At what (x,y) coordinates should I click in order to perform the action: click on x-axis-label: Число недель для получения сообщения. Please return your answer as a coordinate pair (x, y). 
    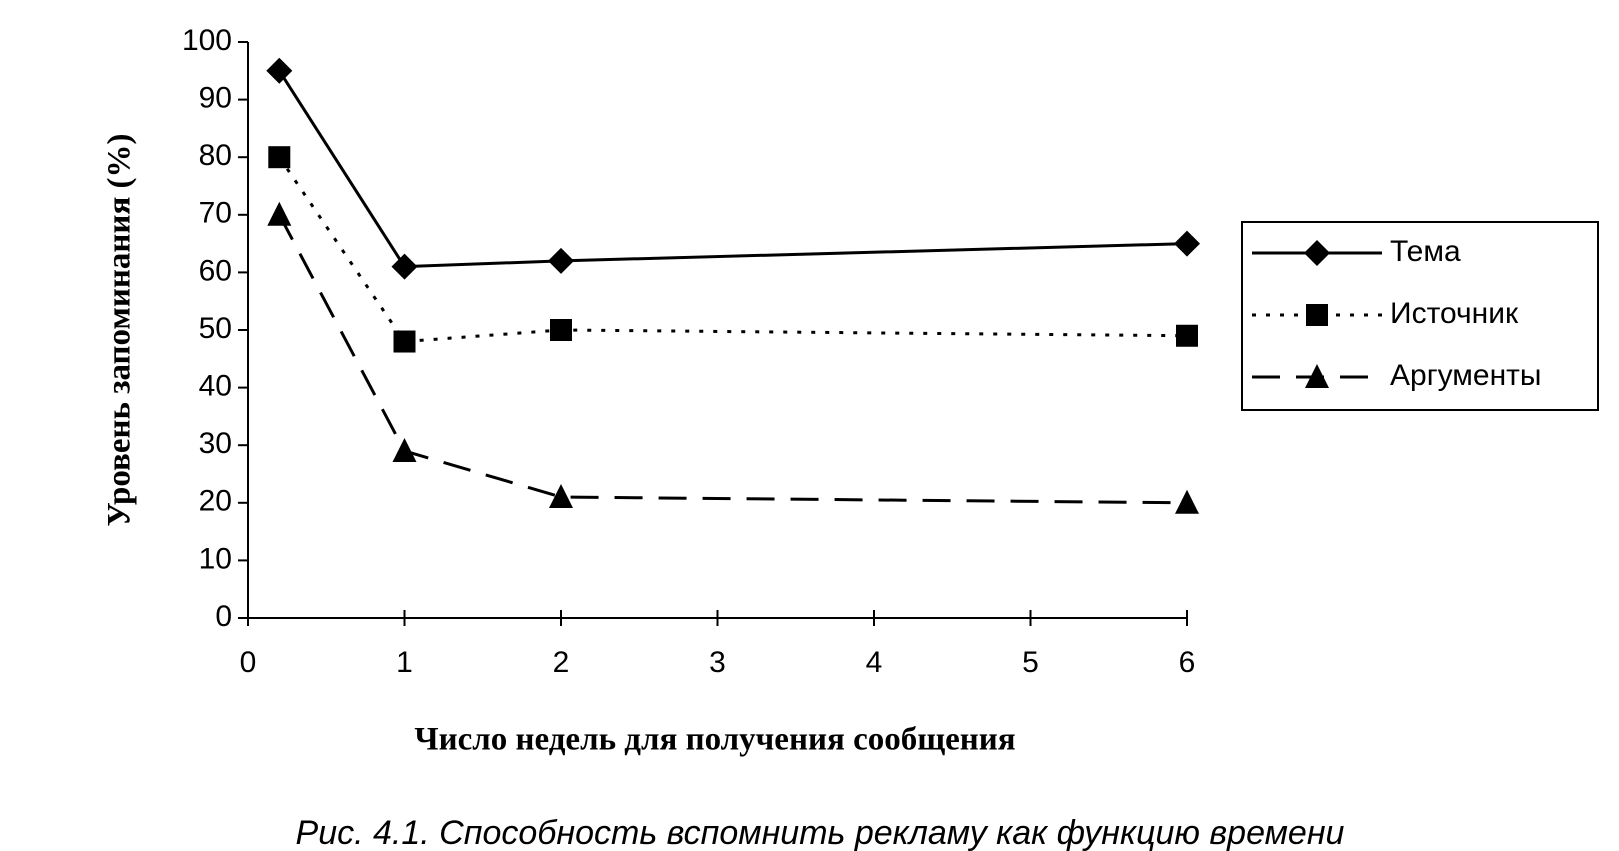
    Looking at the image, I should click on (714, 740).